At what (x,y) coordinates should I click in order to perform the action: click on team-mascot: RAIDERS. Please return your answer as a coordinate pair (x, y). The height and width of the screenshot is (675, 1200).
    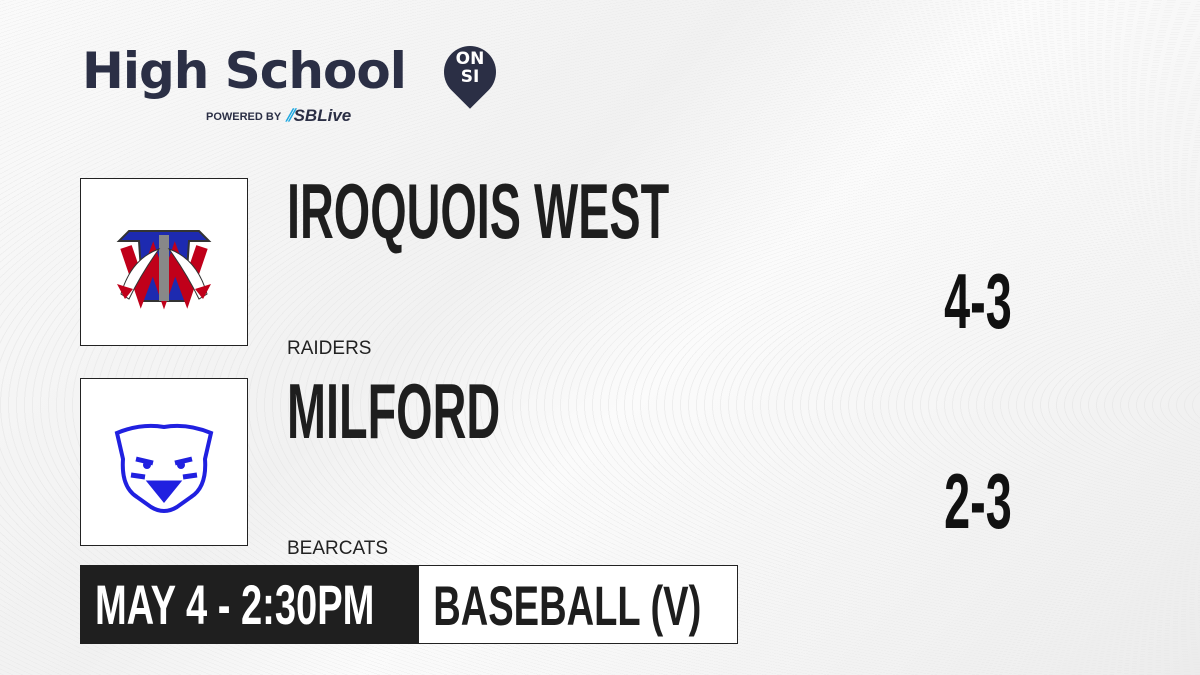
    Looking at the image, I should click on (329, 348).